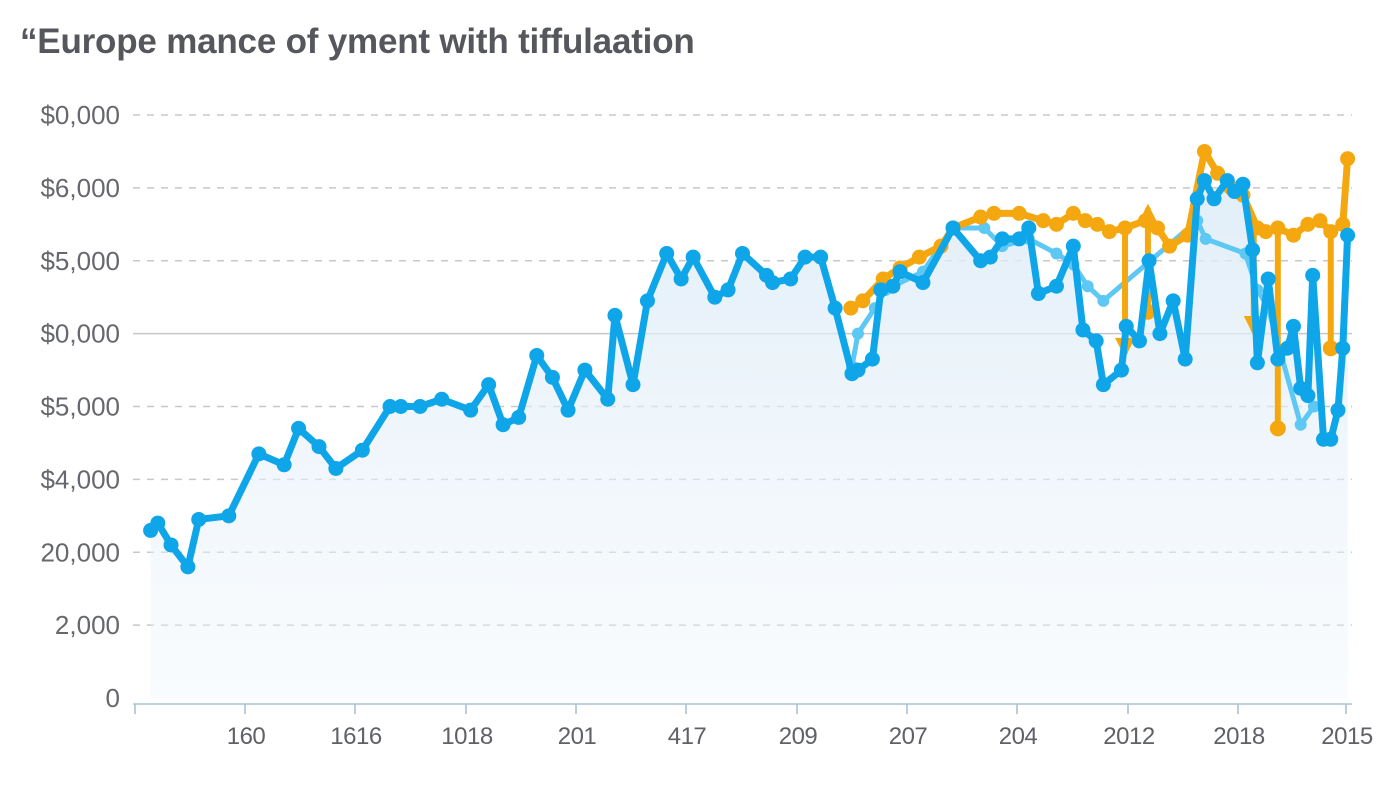 This screenshot has height=800, width=1400. What do you see at coordinates (798, 736) in the screenshot?
I see `x-tick-label: 209` at bounding box center [798, 736].